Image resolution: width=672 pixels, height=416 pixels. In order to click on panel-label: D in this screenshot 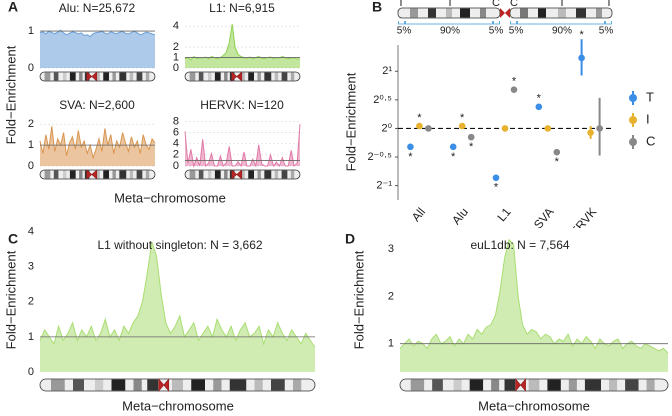, I will do `click(350, 239)`.